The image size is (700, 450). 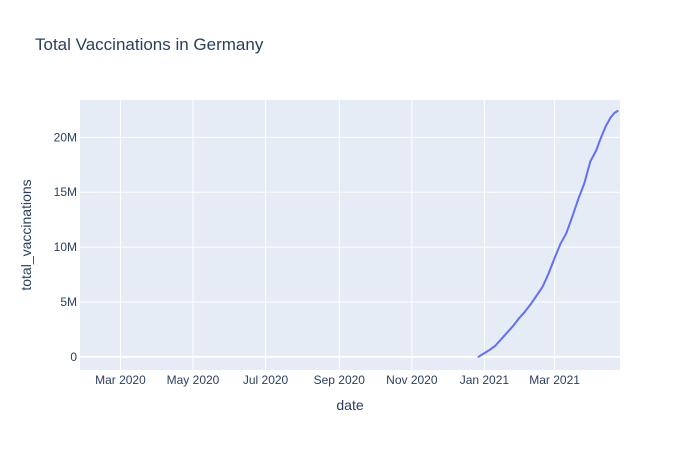 I want to click on y-tick-labels: 0 5M 10M 15M 20M, so click(x=66, y=247).